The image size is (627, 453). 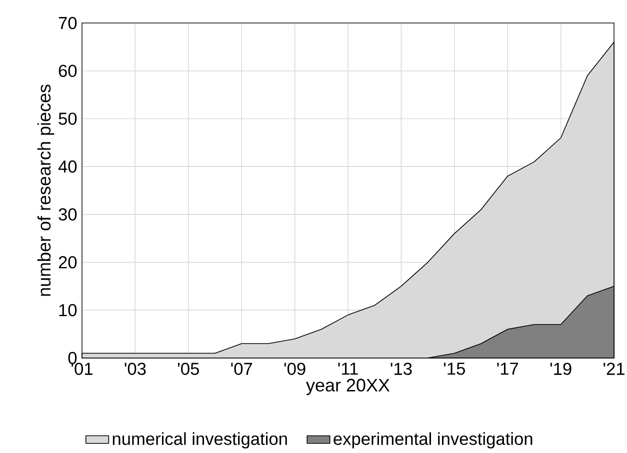 I want to click on x-tick-label: '19, so click(x=561, y=368).